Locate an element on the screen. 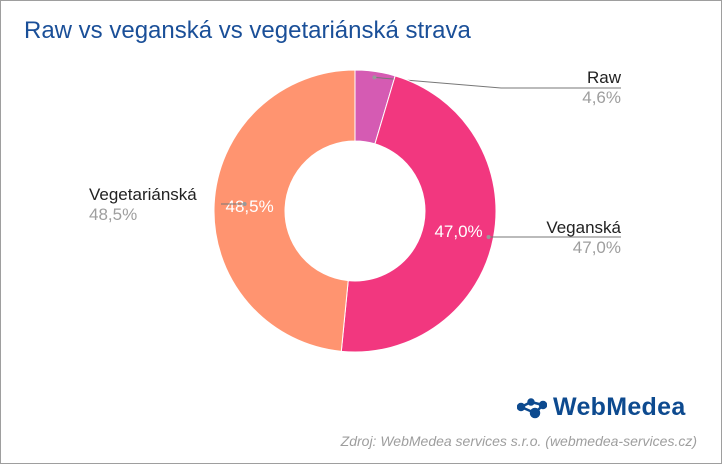 This screenshot has width=722, height=464. webmedea-logo: WebMedea is located at coordinates (601, 407).